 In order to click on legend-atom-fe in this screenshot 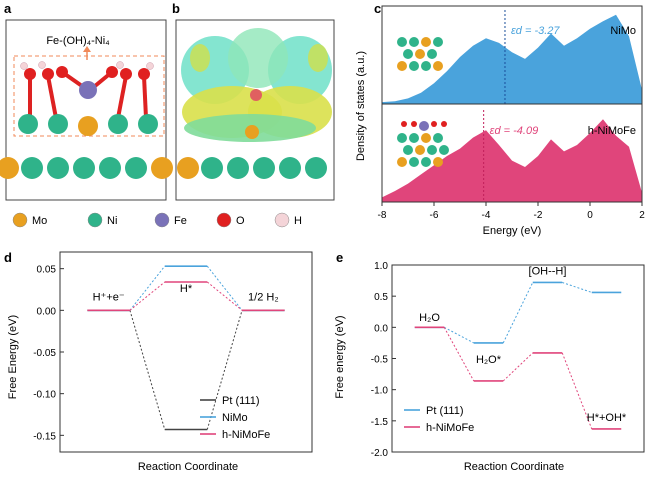, I will do `click(162, 220)`.